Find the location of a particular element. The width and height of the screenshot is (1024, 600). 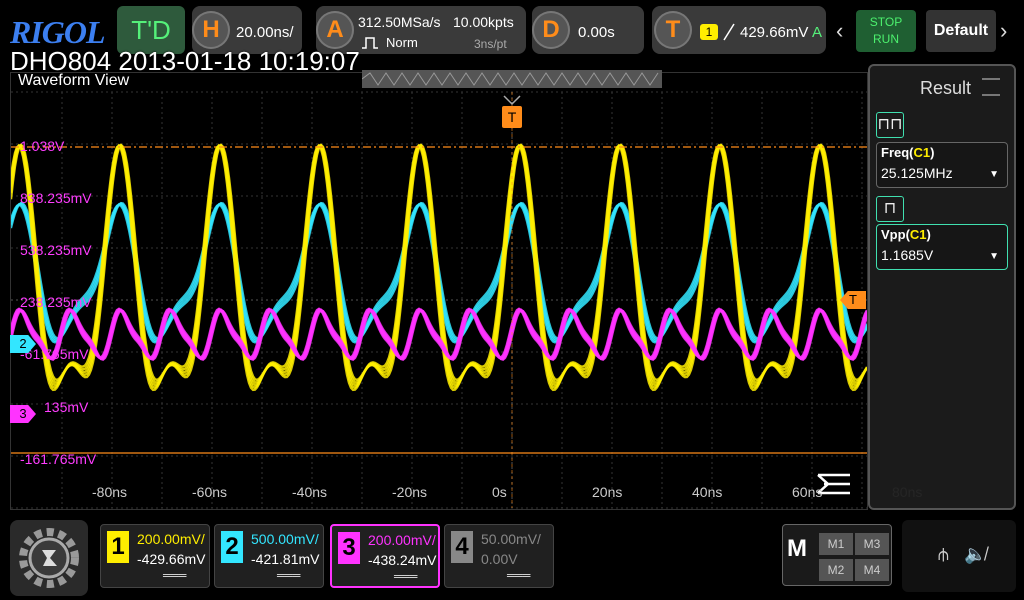

meas-vpp-name: Vpp is located at coordinates (893, 234).